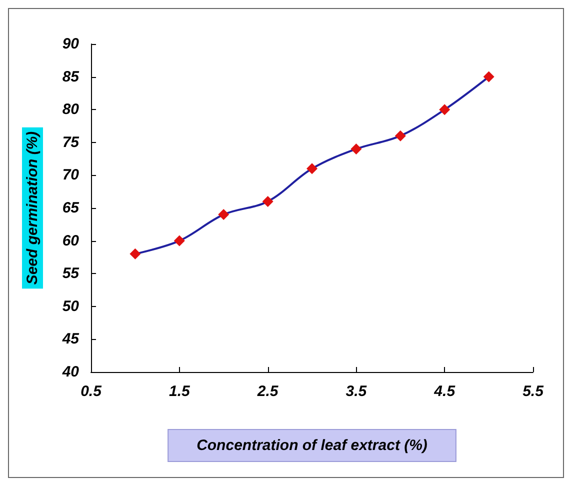 Image resolution: width=572 pixels, height=488 pixels. I want to click on y-tick-label: 90, so click(71, 44).